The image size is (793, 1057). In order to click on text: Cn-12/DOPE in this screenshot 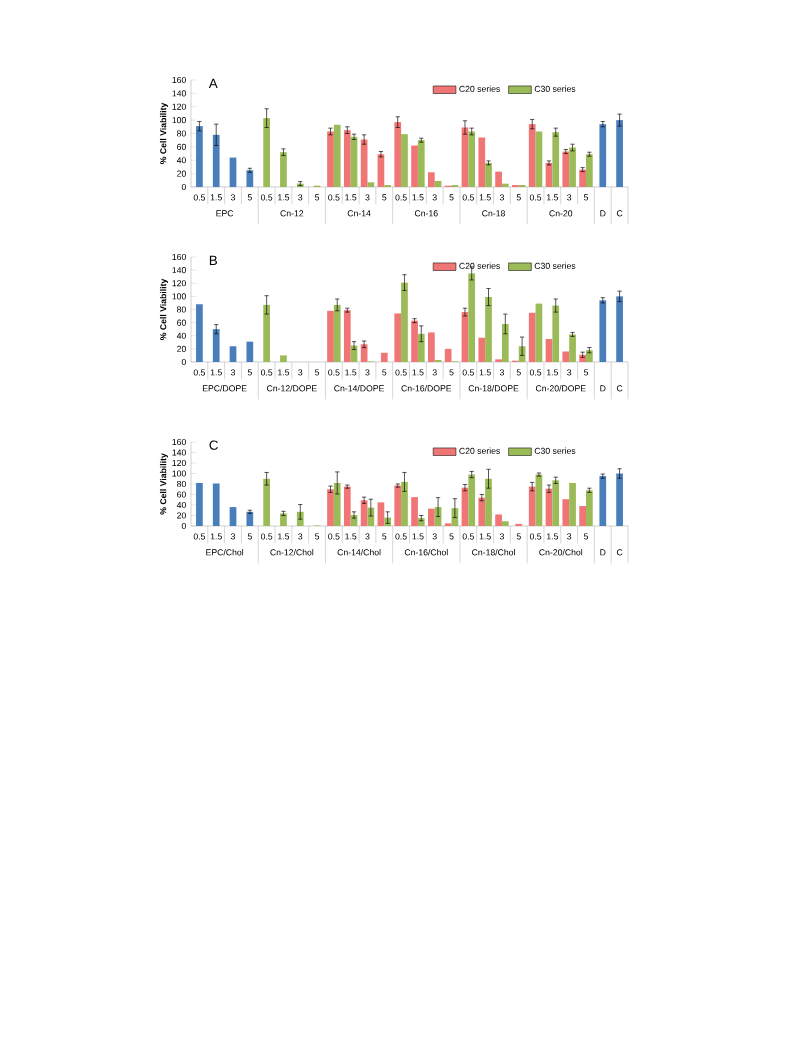, I will do `click(292, 388)`.